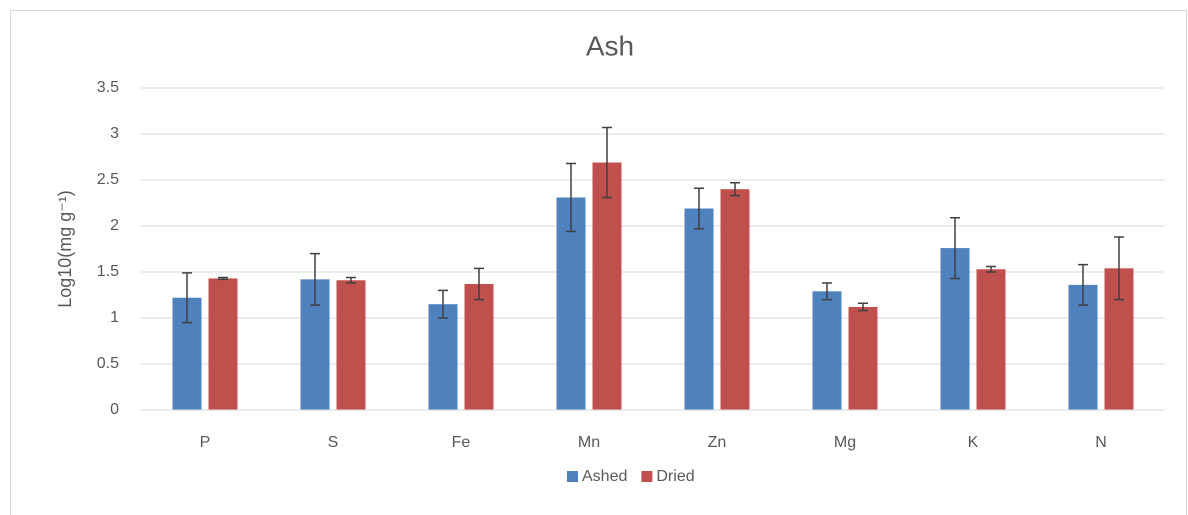 The width and height of the screenshot is (1188, 515). Describe the element at coordinates (108, 179) in the screenshot. I see `y-tick-label: 2.5` at that location.